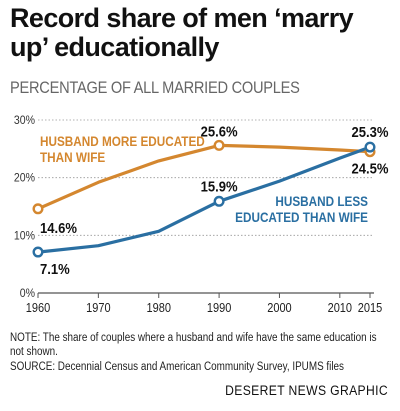 Image resolution: width=400 pixels, height=411 pixels. I want to click on y-tick-label: 30%, so click(24, 120).